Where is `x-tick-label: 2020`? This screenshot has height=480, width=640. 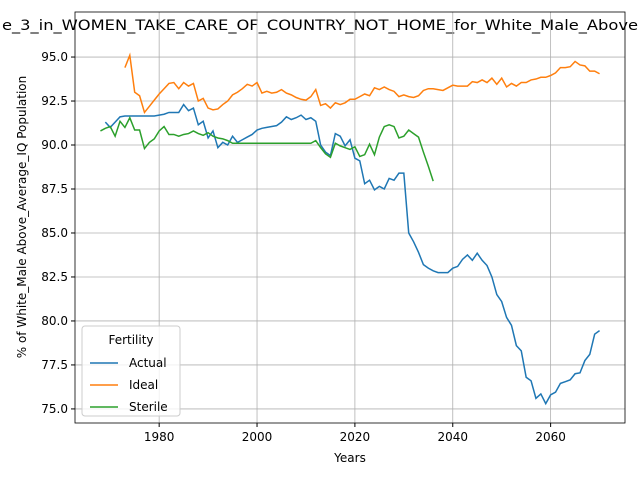 x-tick-label: 2020 is located at coordinates (355, 437).